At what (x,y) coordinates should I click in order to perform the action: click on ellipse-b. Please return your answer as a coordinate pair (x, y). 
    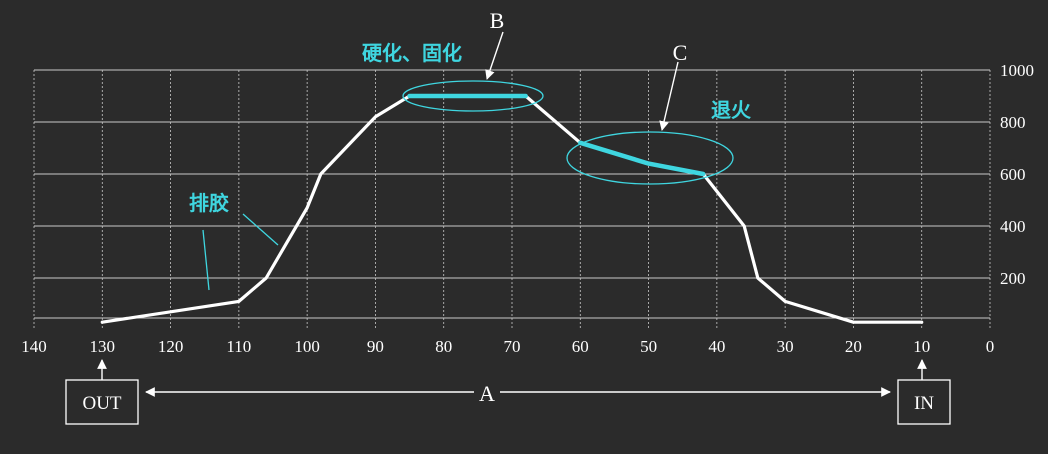
    Looking at the image, I should click on (473, 96).